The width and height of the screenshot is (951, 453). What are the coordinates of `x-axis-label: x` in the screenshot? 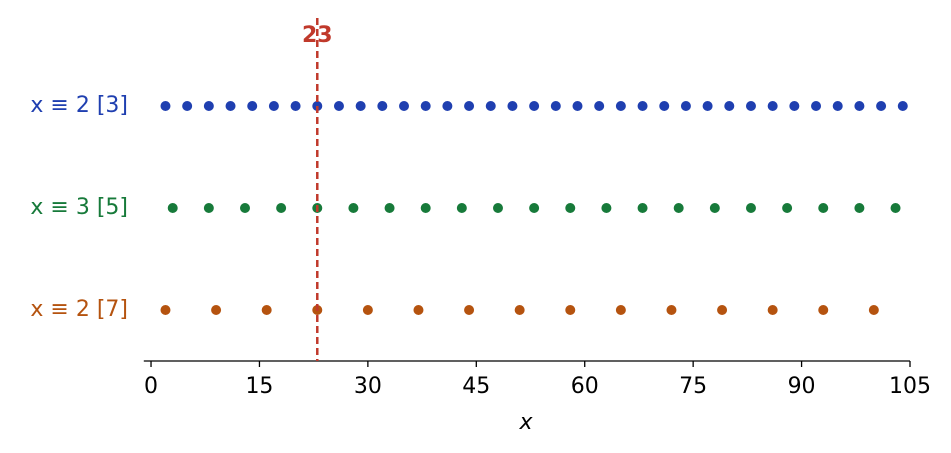 It's located at (525, 422).